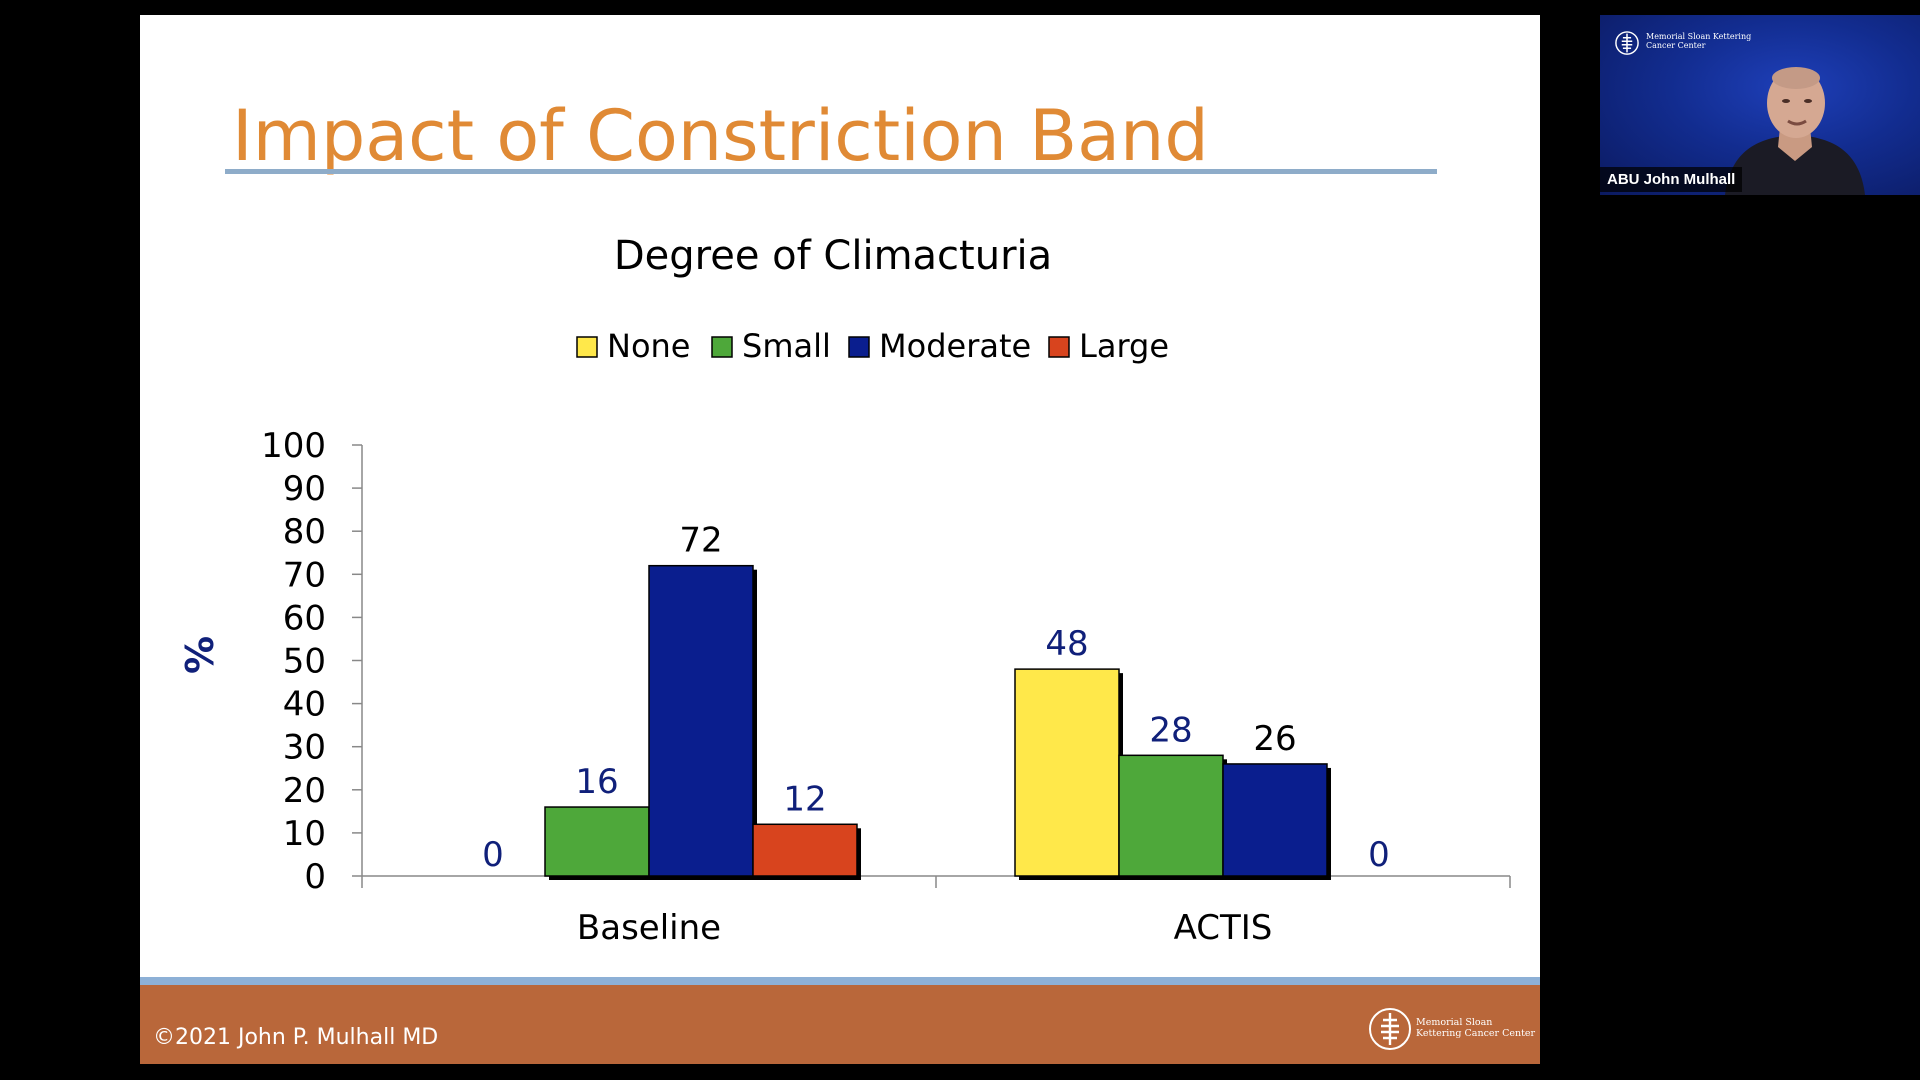  Describe the element at coordinates (304, 532) in the screenshot. I see `y-tick-label: 80` at that location.